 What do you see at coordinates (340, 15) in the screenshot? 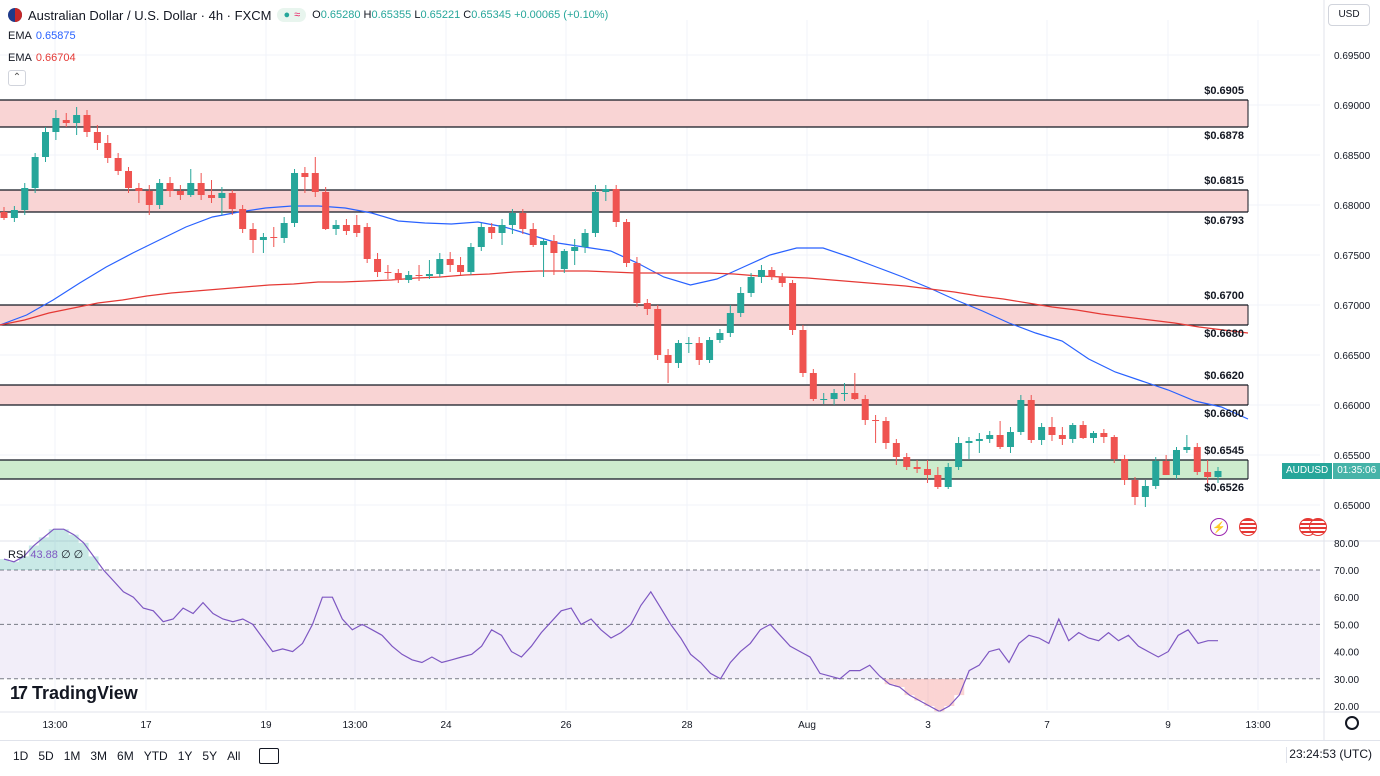
I see `open-value: 0.65280` at bounding box center [340, 15].